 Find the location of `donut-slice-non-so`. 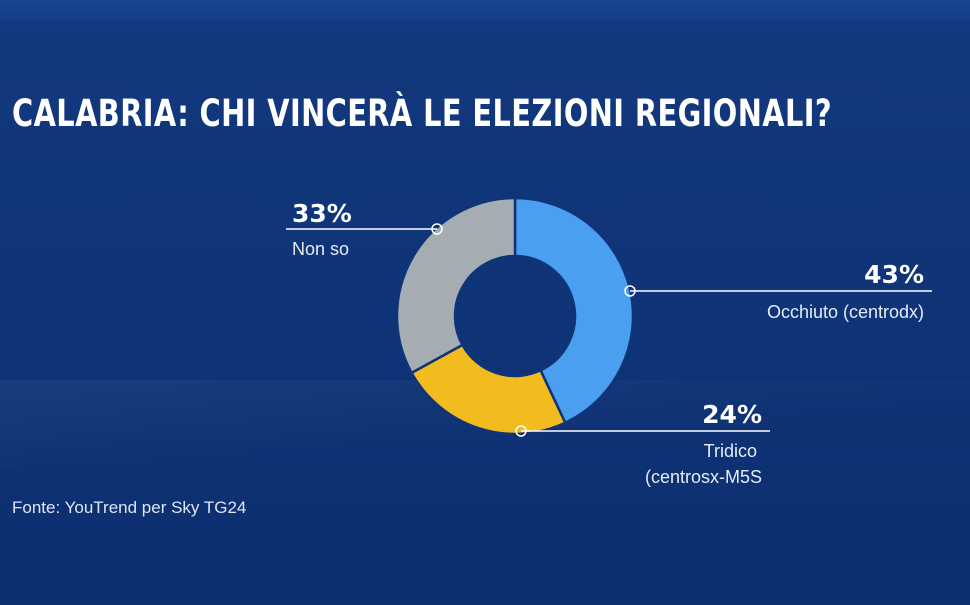

donut-slice-non-so is located at coordinates (456, 285).